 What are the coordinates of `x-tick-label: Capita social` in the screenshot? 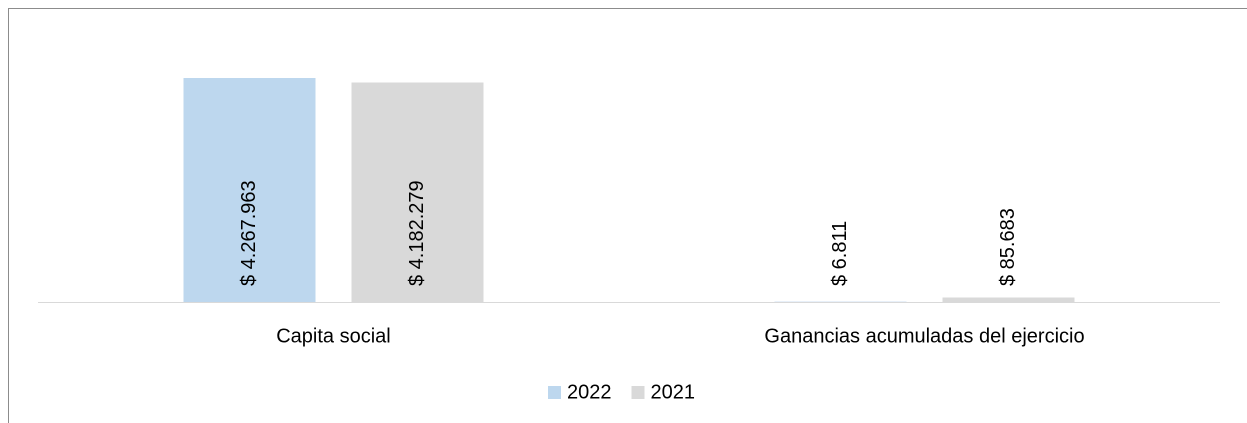 It's located at (333, 336).